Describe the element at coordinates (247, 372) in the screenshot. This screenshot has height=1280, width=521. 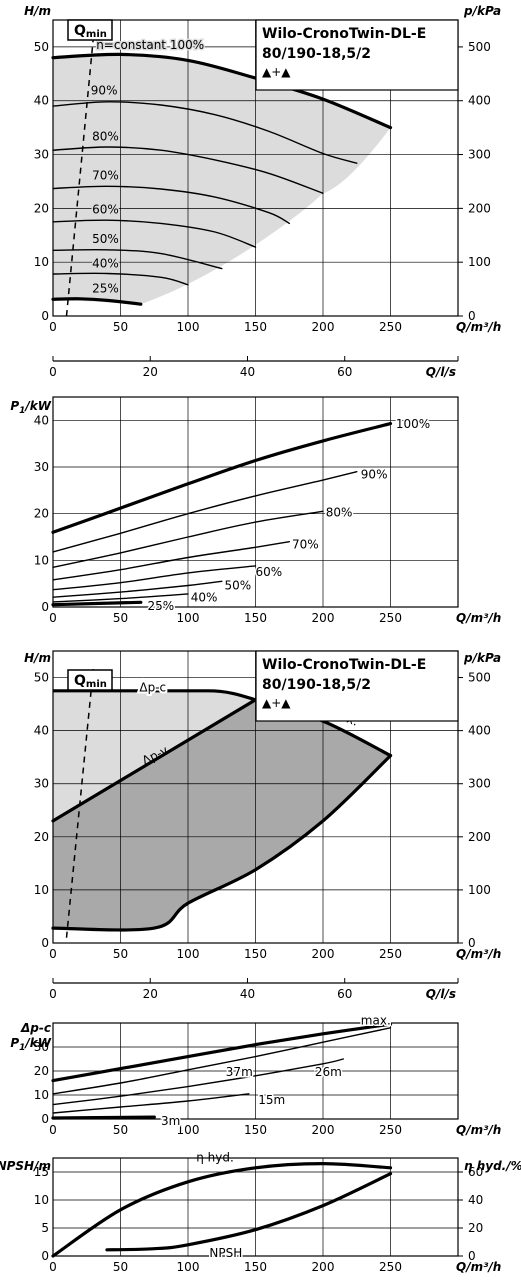
I see `ls-axis-1-x-tick: 40` at that location.